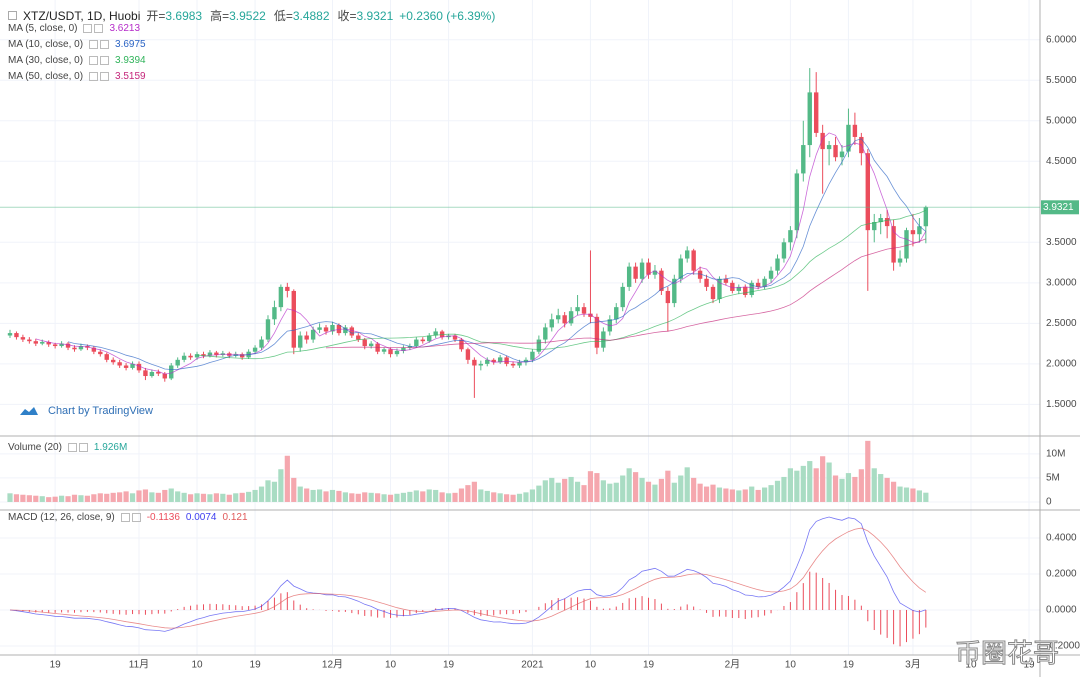 The image size is (1080, 677). I want to click on y-tick-label: 0, so click(1049, 502).